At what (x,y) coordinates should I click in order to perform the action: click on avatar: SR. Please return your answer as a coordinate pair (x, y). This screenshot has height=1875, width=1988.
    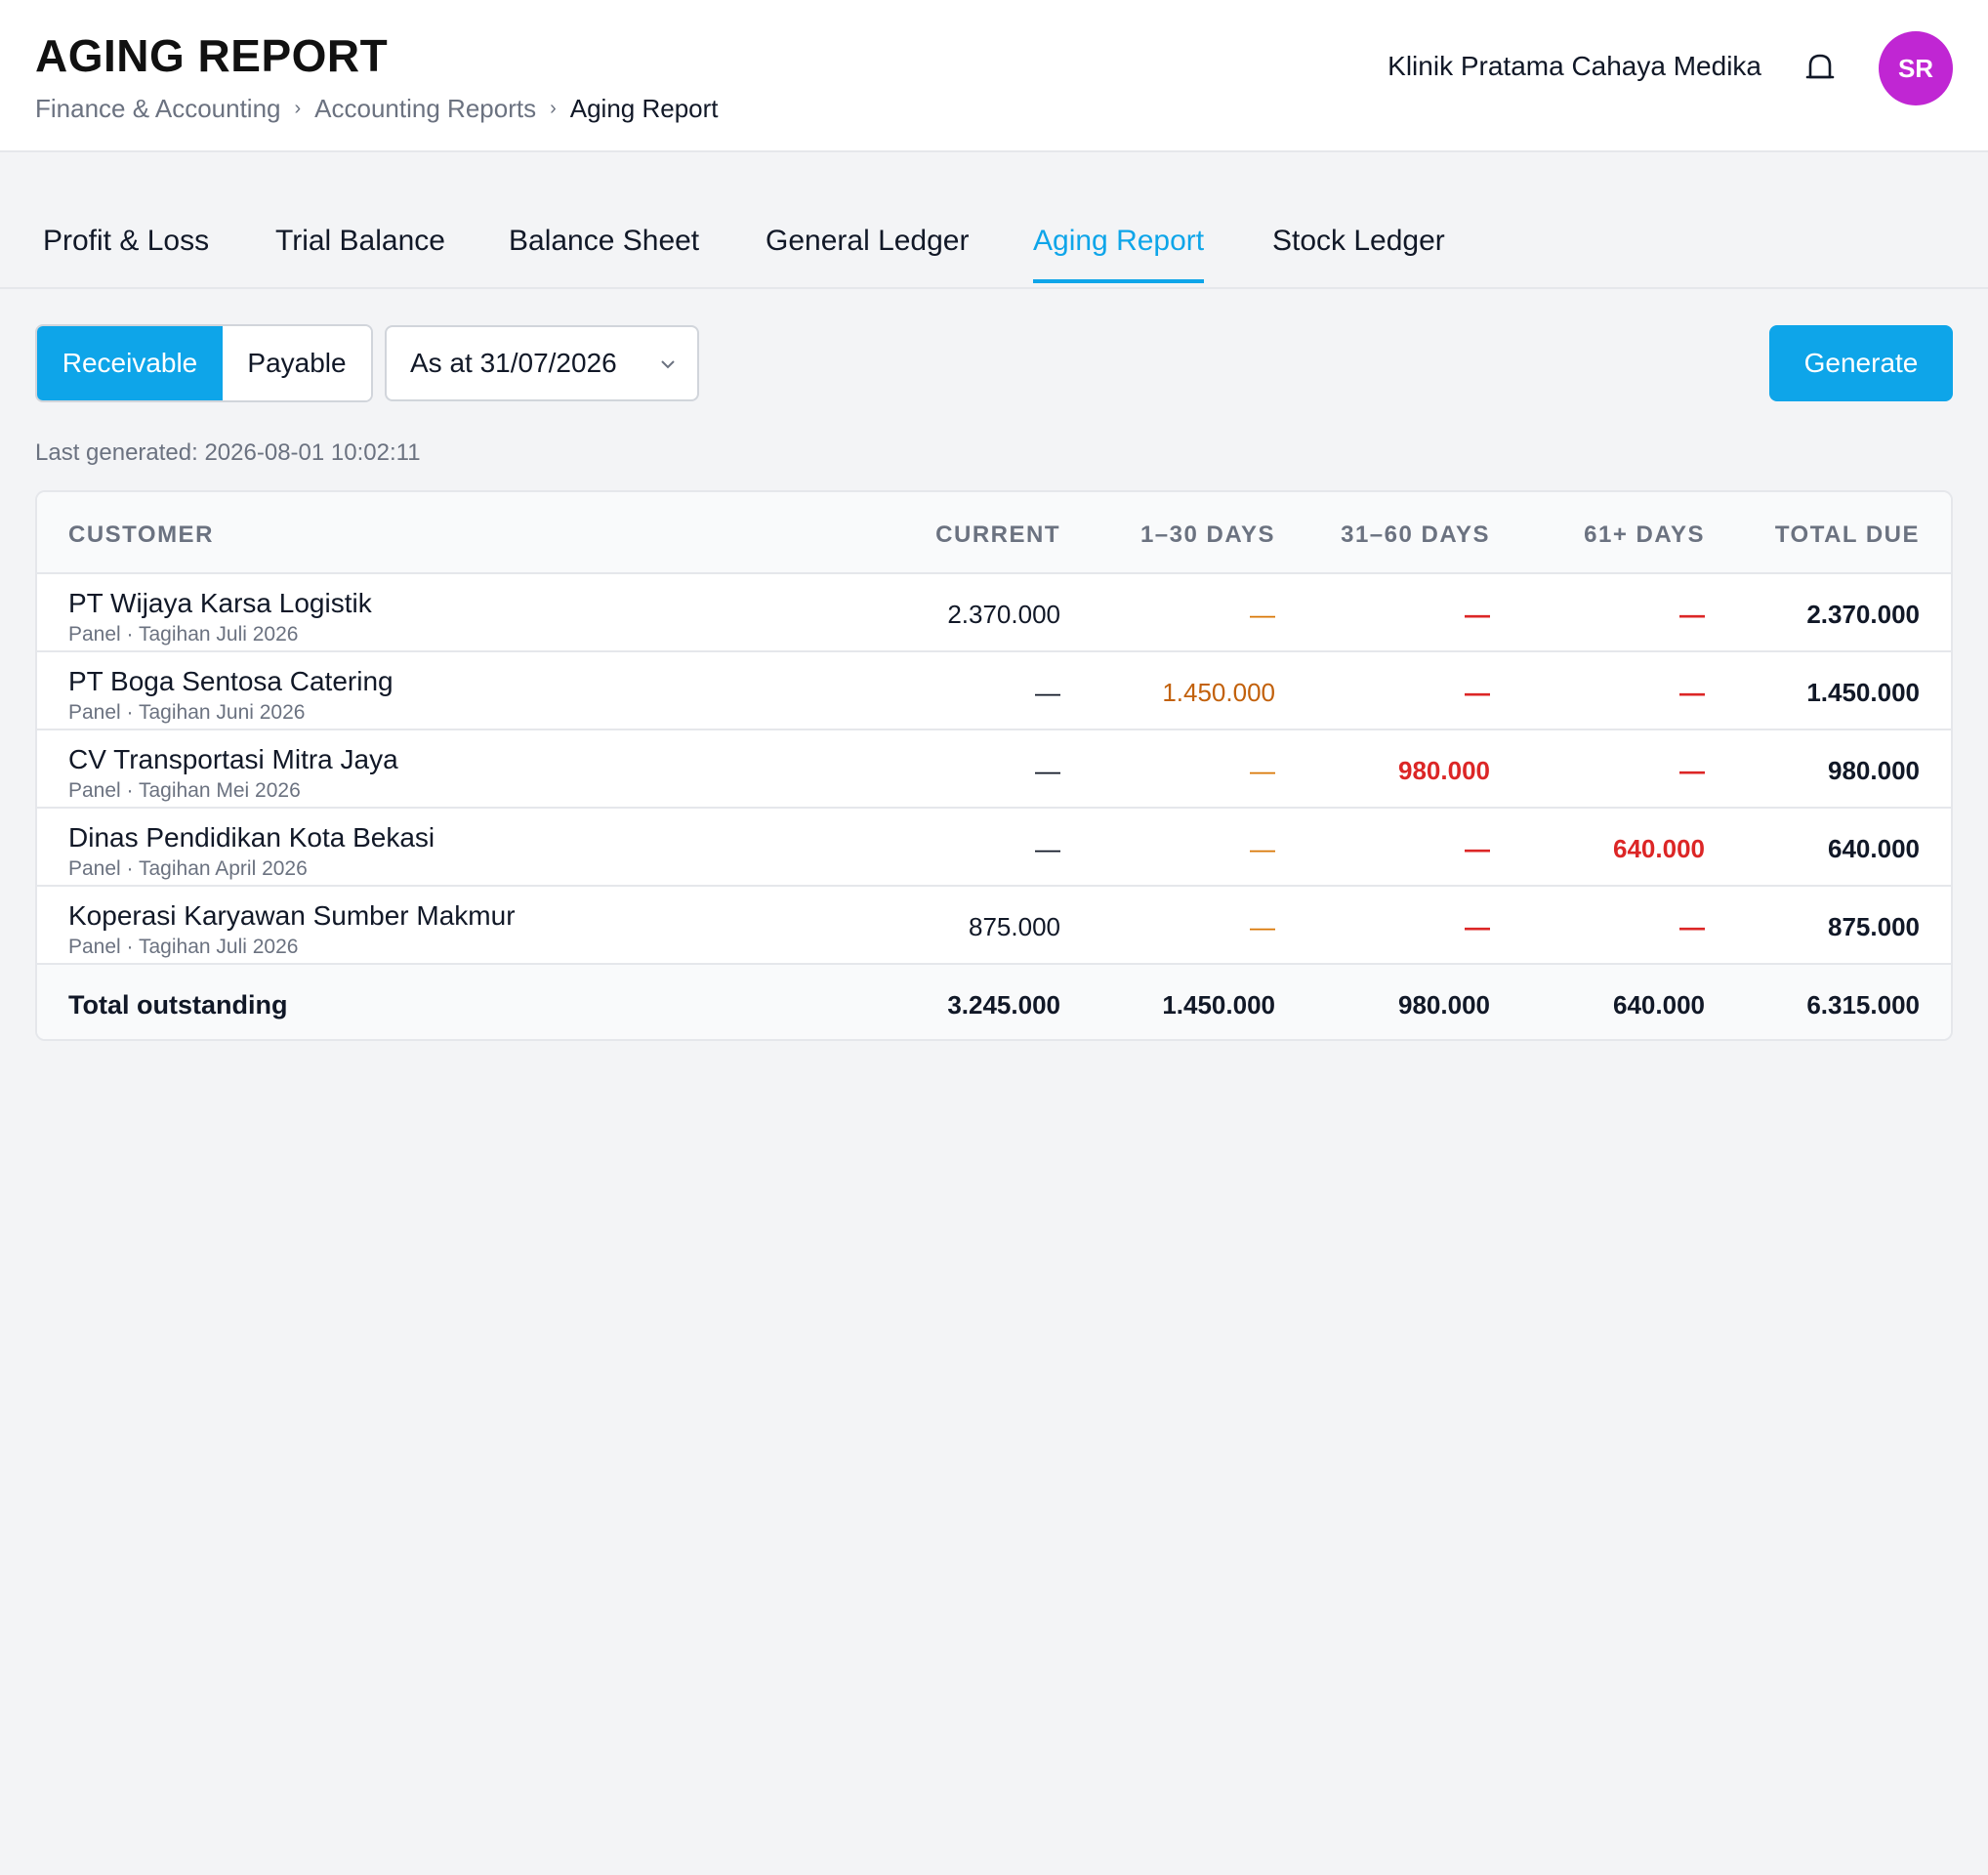
    Looking at the image, I should click on (1916, 68).